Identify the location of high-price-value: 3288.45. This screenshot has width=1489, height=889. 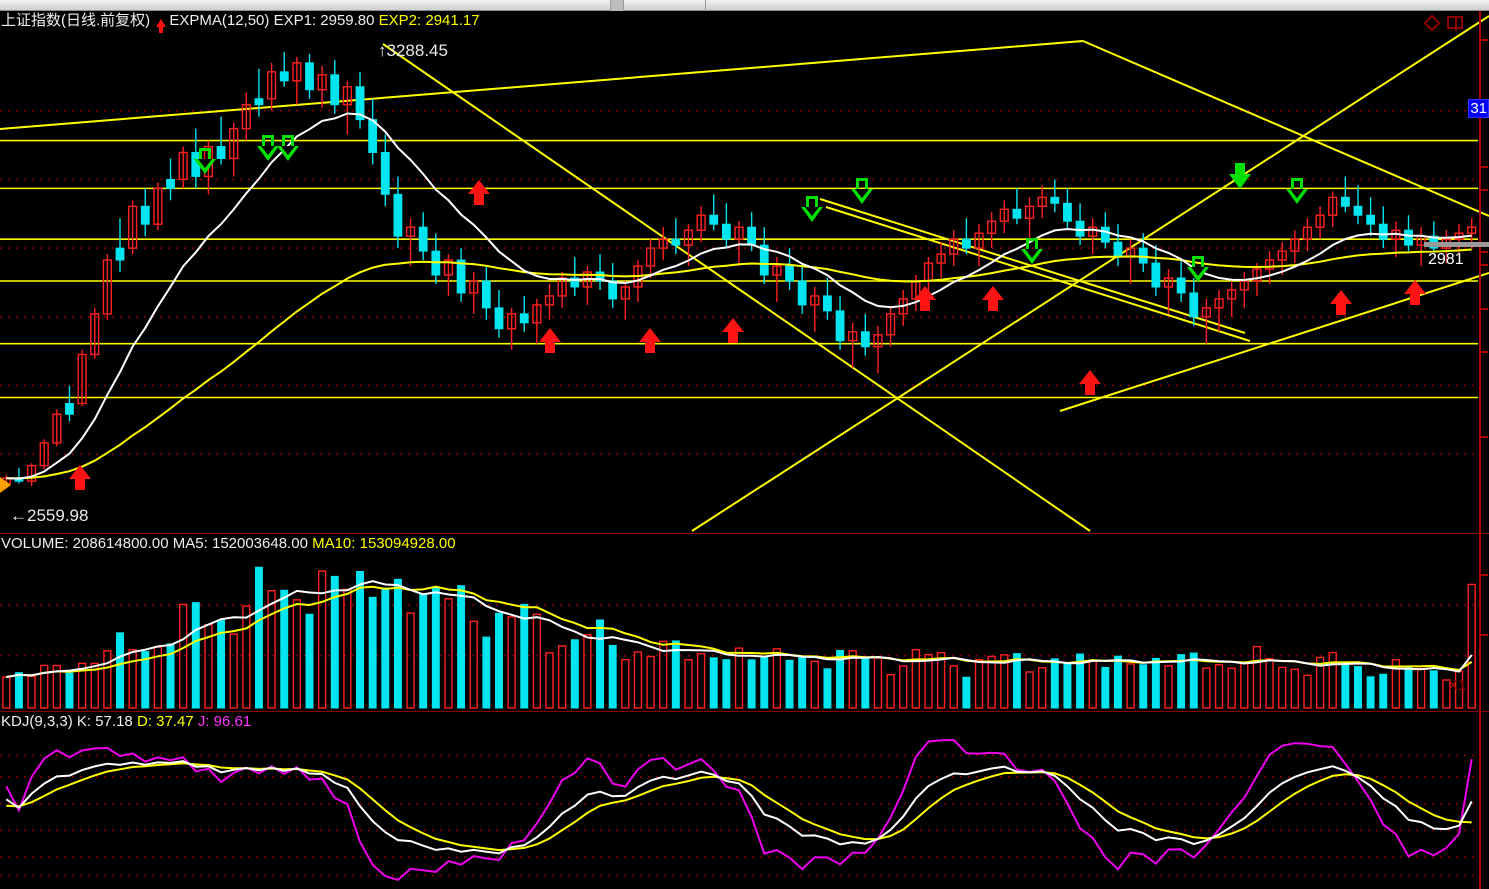
(417, 50).